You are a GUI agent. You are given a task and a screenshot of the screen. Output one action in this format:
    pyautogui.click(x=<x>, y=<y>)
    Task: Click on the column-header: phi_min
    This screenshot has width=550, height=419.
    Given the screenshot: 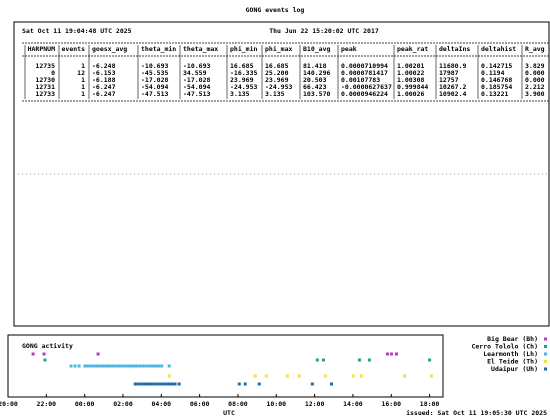 What is the action you would take?
    pyautogui.click(x=243, y=49)
    